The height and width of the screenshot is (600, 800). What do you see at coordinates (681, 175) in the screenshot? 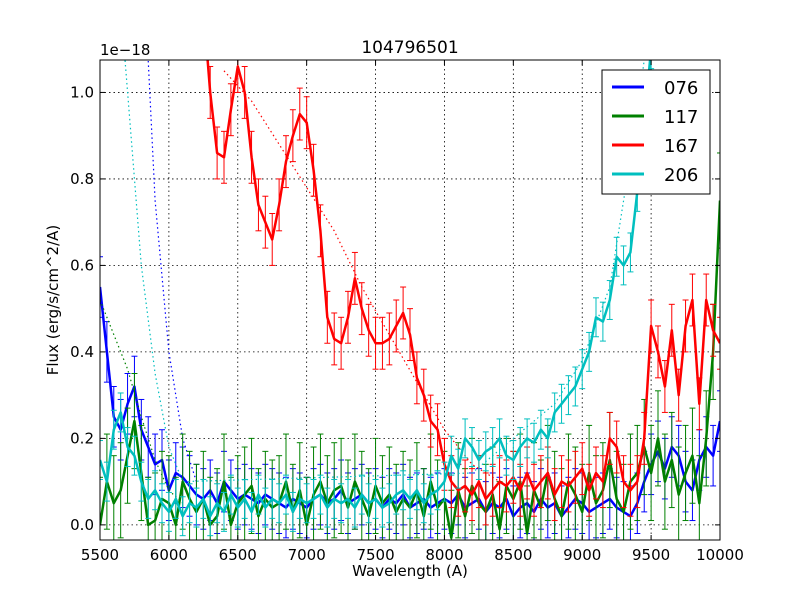
I see `legend-label-206: 206` at bounding box center [681, 175].